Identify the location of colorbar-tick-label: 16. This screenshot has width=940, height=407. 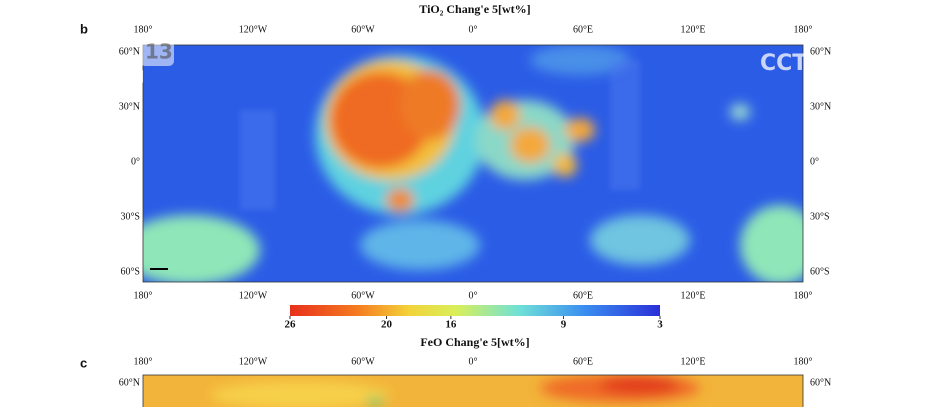
(451, 325).